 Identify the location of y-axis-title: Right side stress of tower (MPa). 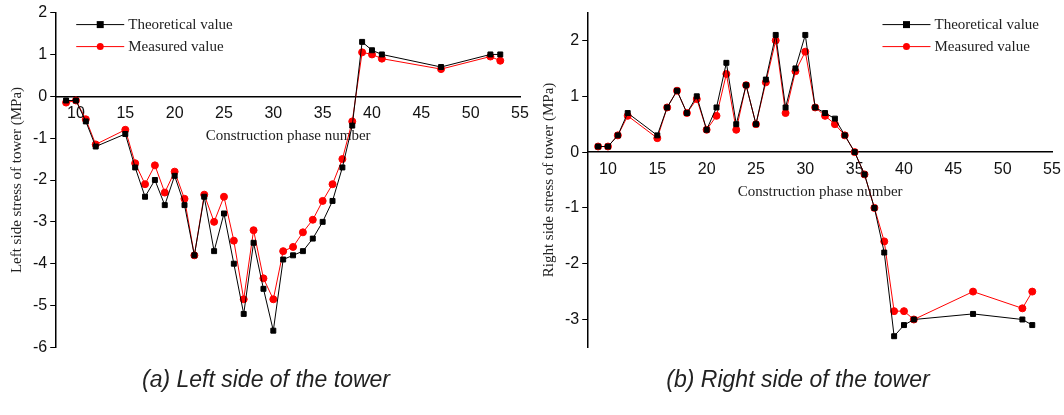
(548, 180).